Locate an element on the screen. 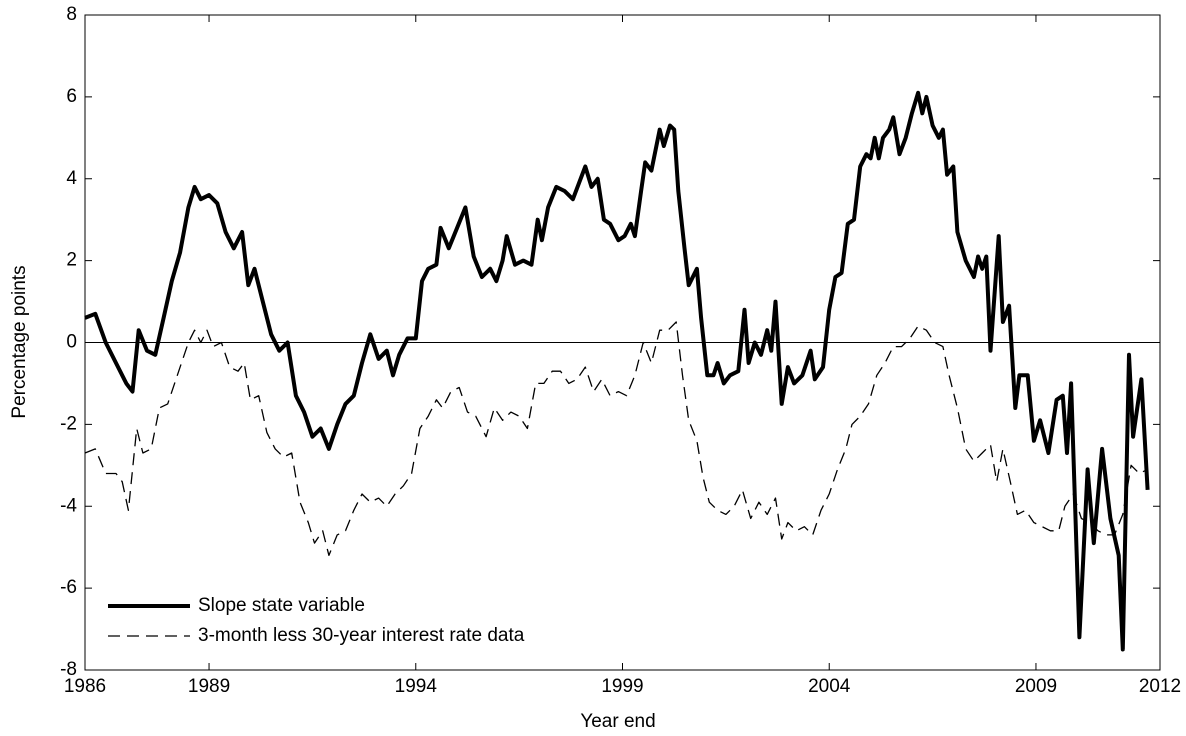  y-tick-label: 6 is located at coordinates (71, 96).